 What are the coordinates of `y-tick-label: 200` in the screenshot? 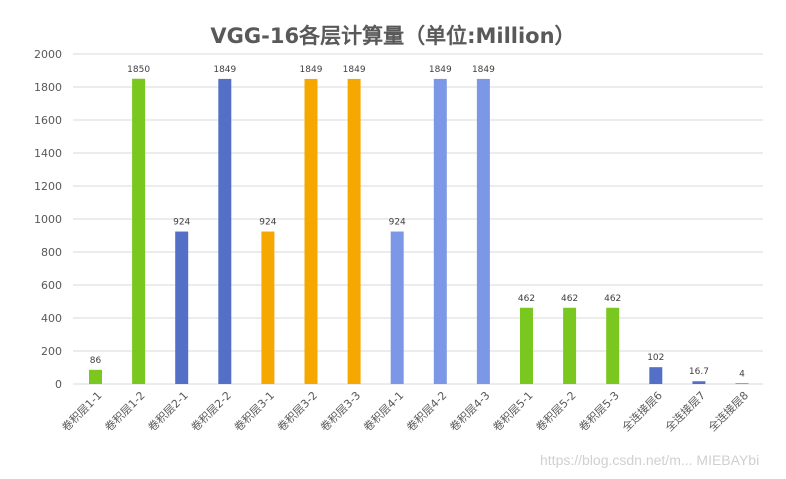 It's located at (51, 351).